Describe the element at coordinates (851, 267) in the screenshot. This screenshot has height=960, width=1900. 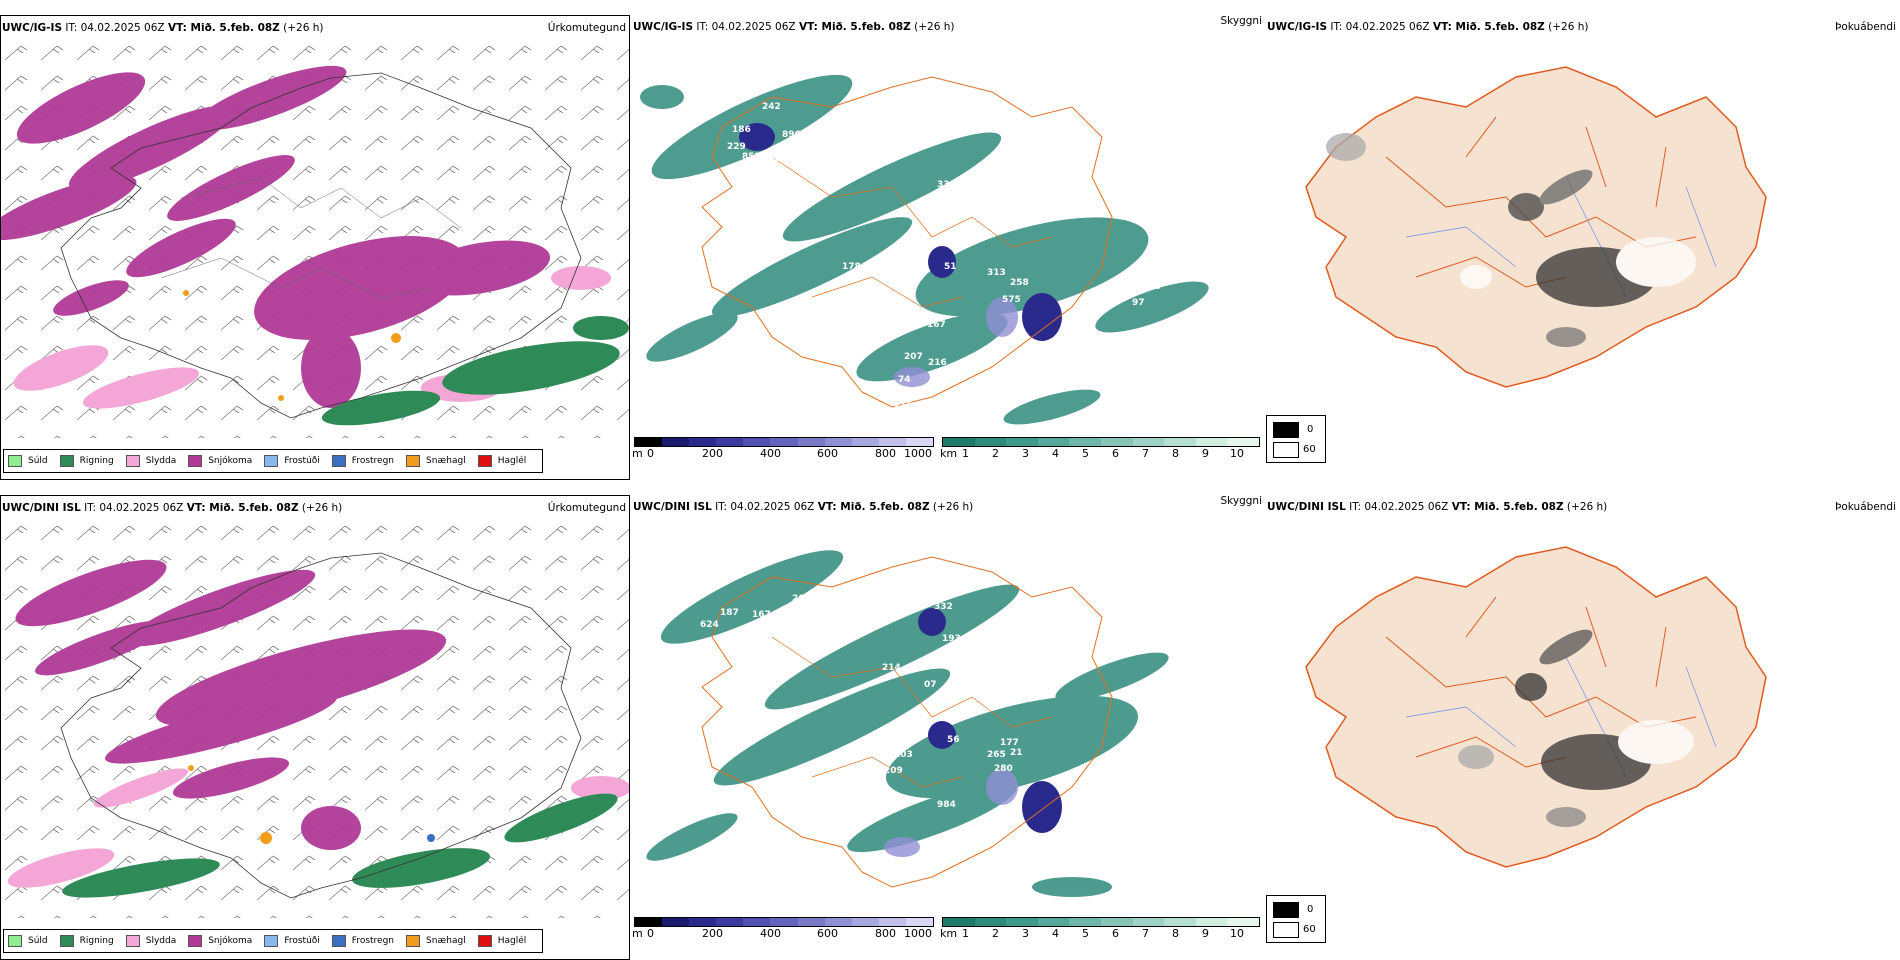
I see `visibility-value-label: 178` at that location.